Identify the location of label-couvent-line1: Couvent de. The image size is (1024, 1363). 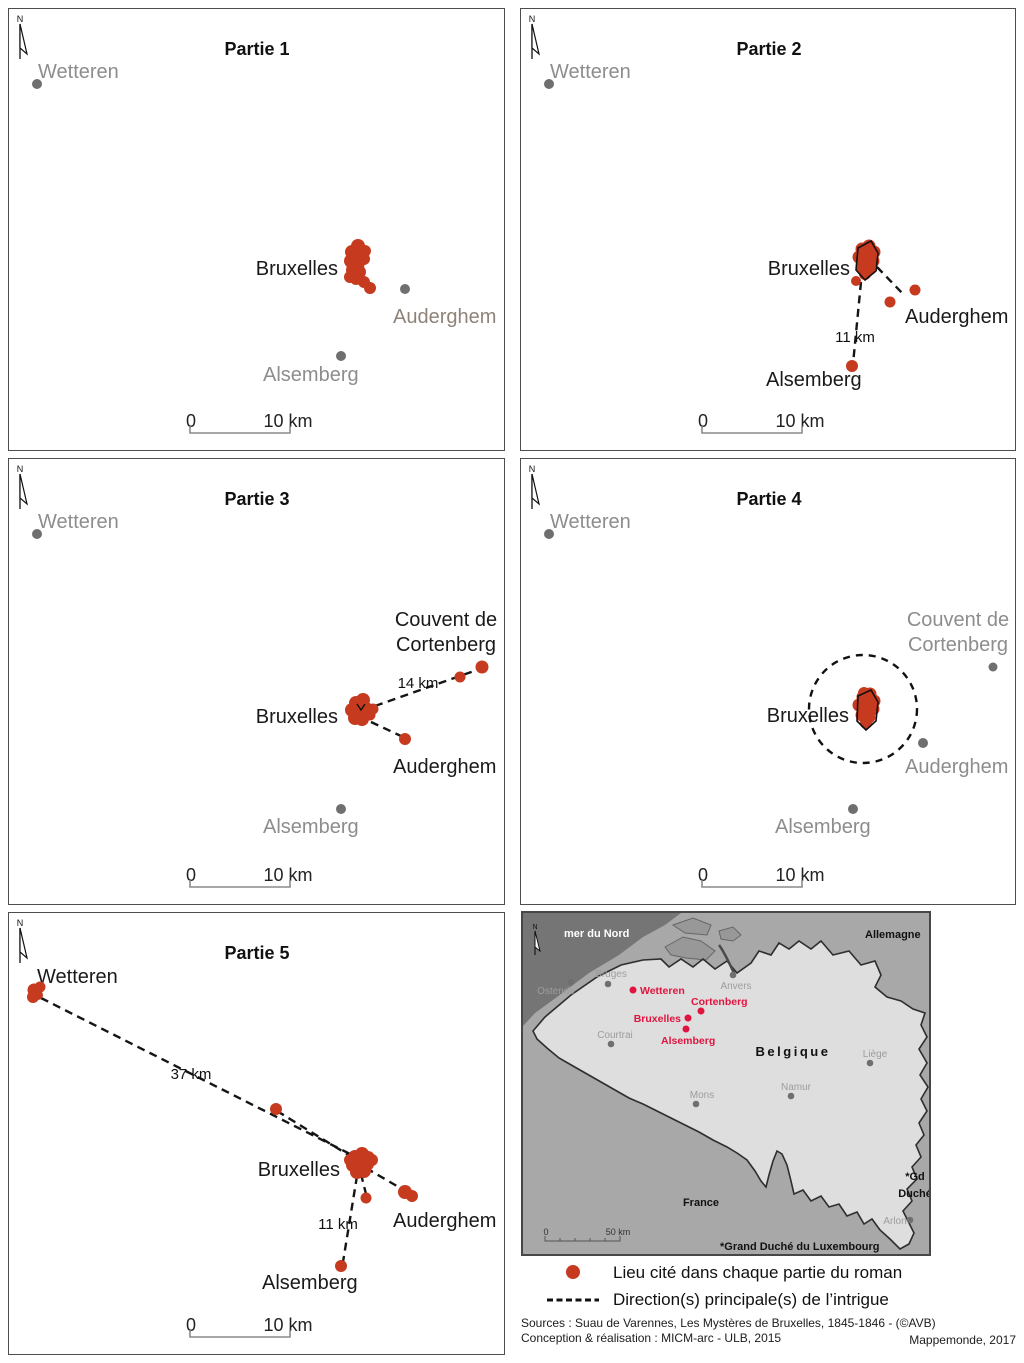
(958, 620).